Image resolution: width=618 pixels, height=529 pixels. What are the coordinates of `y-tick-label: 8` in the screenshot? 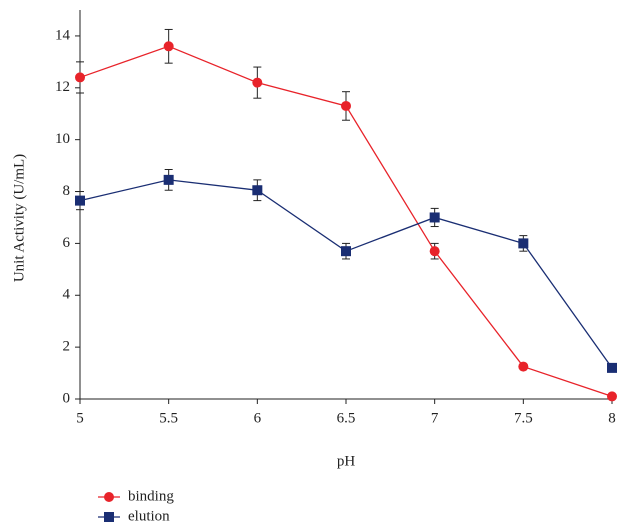 It's located at (67, 191).